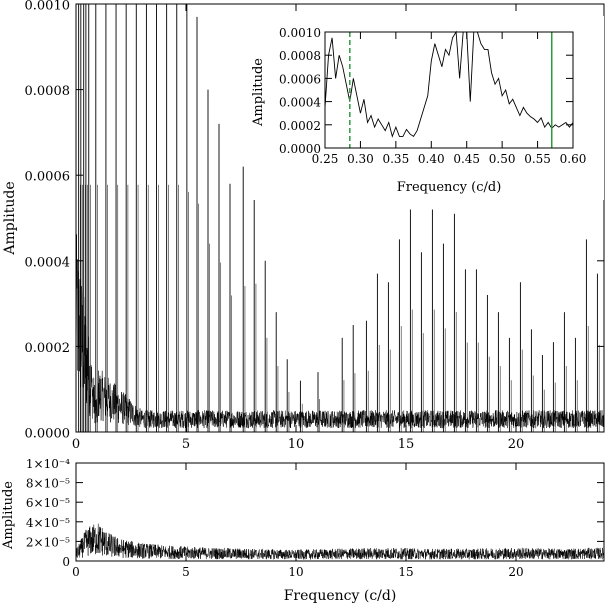 Image resolution: width=606 pixels, height=604 pixels. I want to click on x-tick-label: 0.25, so click(325, 159).